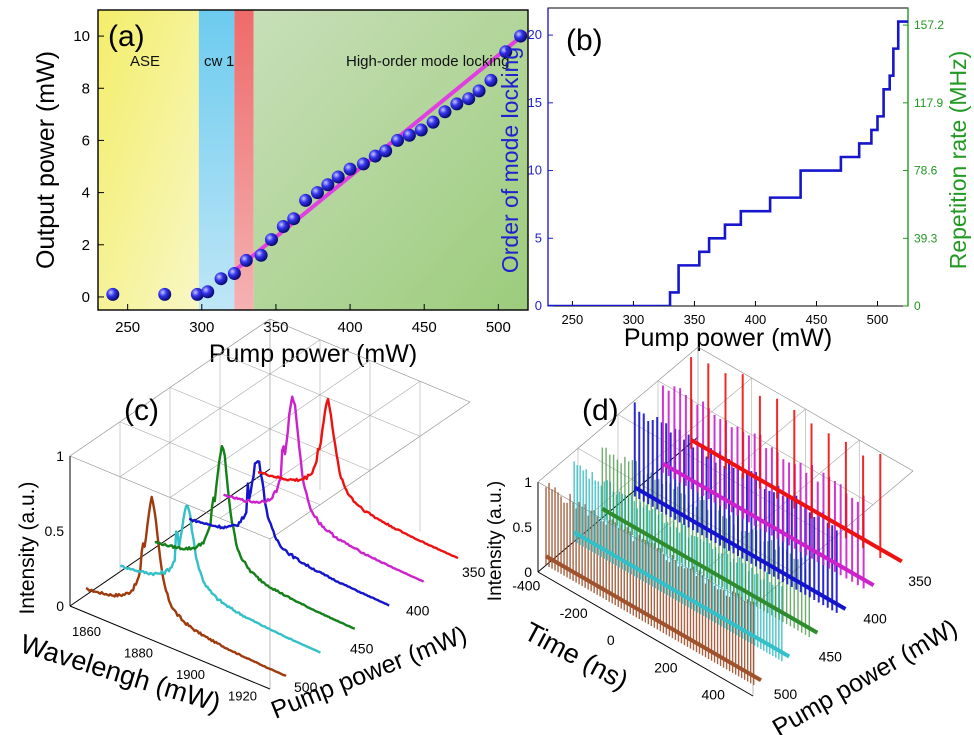 The image size is (974, 735). What do you see at coordinates (27, 547) in the screenshot?
I see `panel-c-y-axis-label: Intensity (a.u.)` at bounding box center [27, 547].